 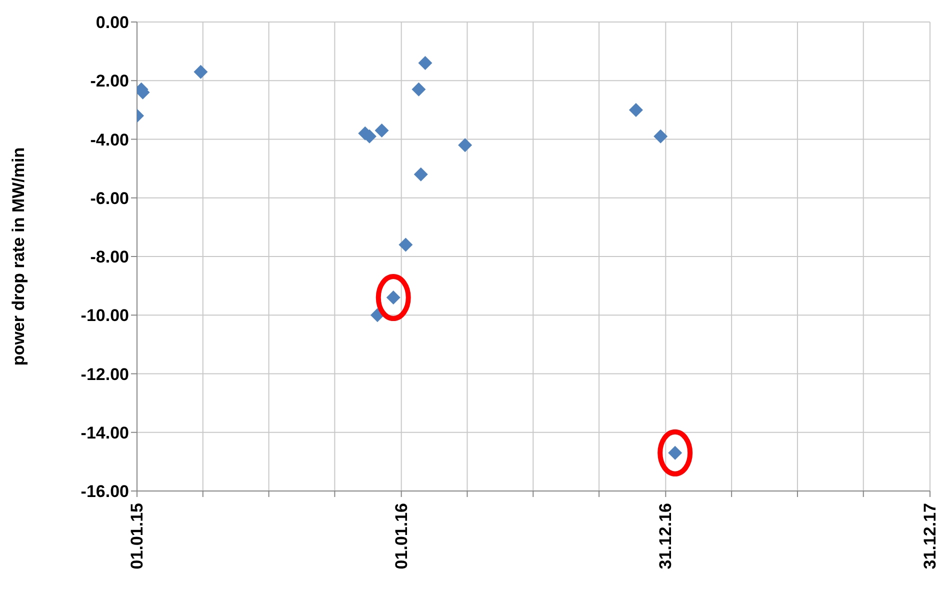 What do you see at coordinates (109, 198) in the screenshot?
I see `y-tick-label: -6.00` at bounding box center [109, 198].